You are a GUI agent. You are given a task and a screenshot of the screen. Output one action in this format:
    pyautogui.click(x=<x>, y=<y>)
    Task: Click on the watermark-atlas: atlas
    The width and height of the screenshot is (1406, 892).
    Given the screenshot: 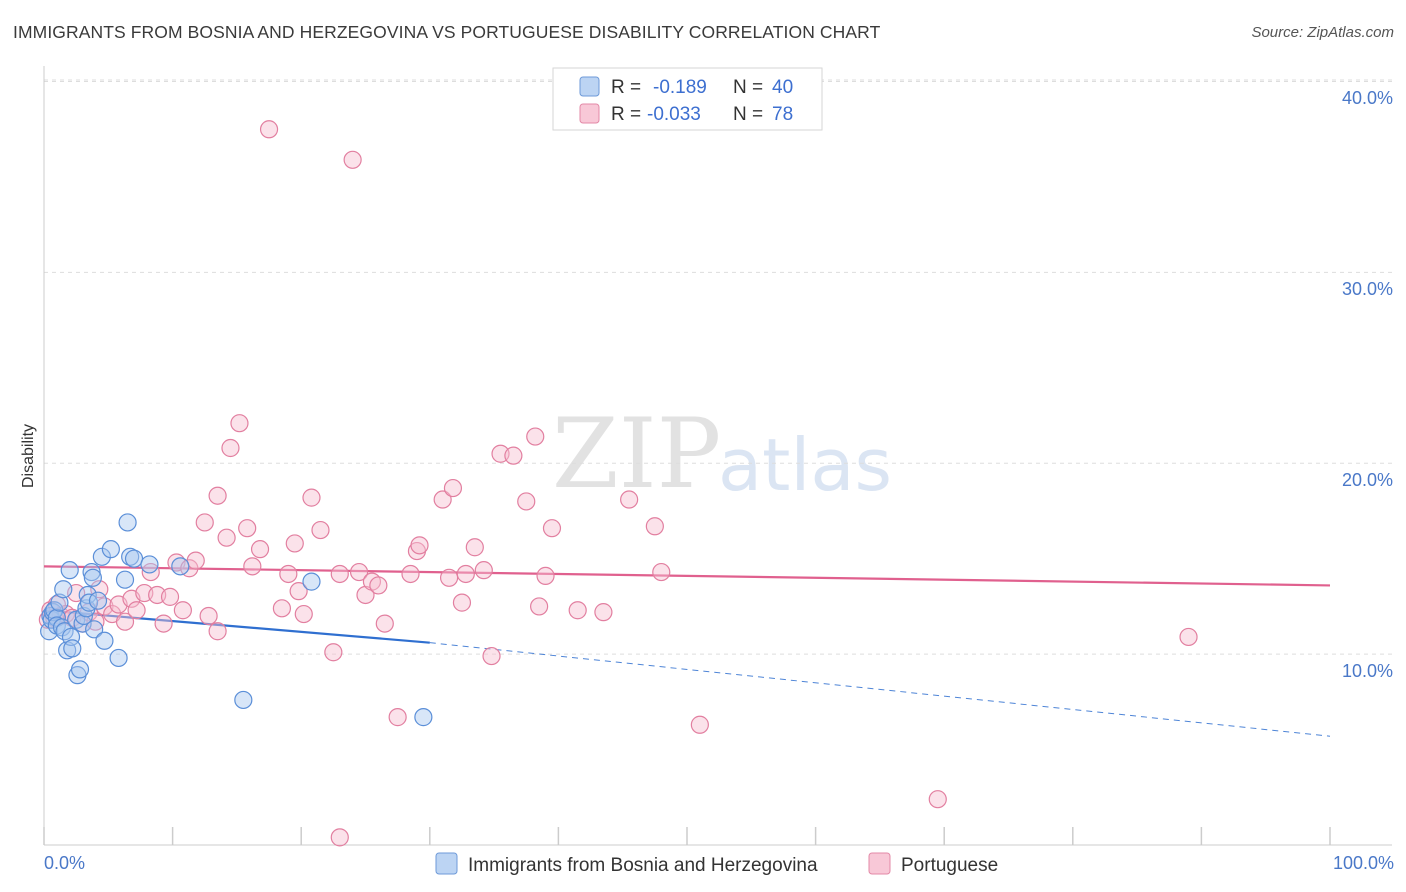 What is the action you would take?
    pyautogui.click(x=805, y=465)
    